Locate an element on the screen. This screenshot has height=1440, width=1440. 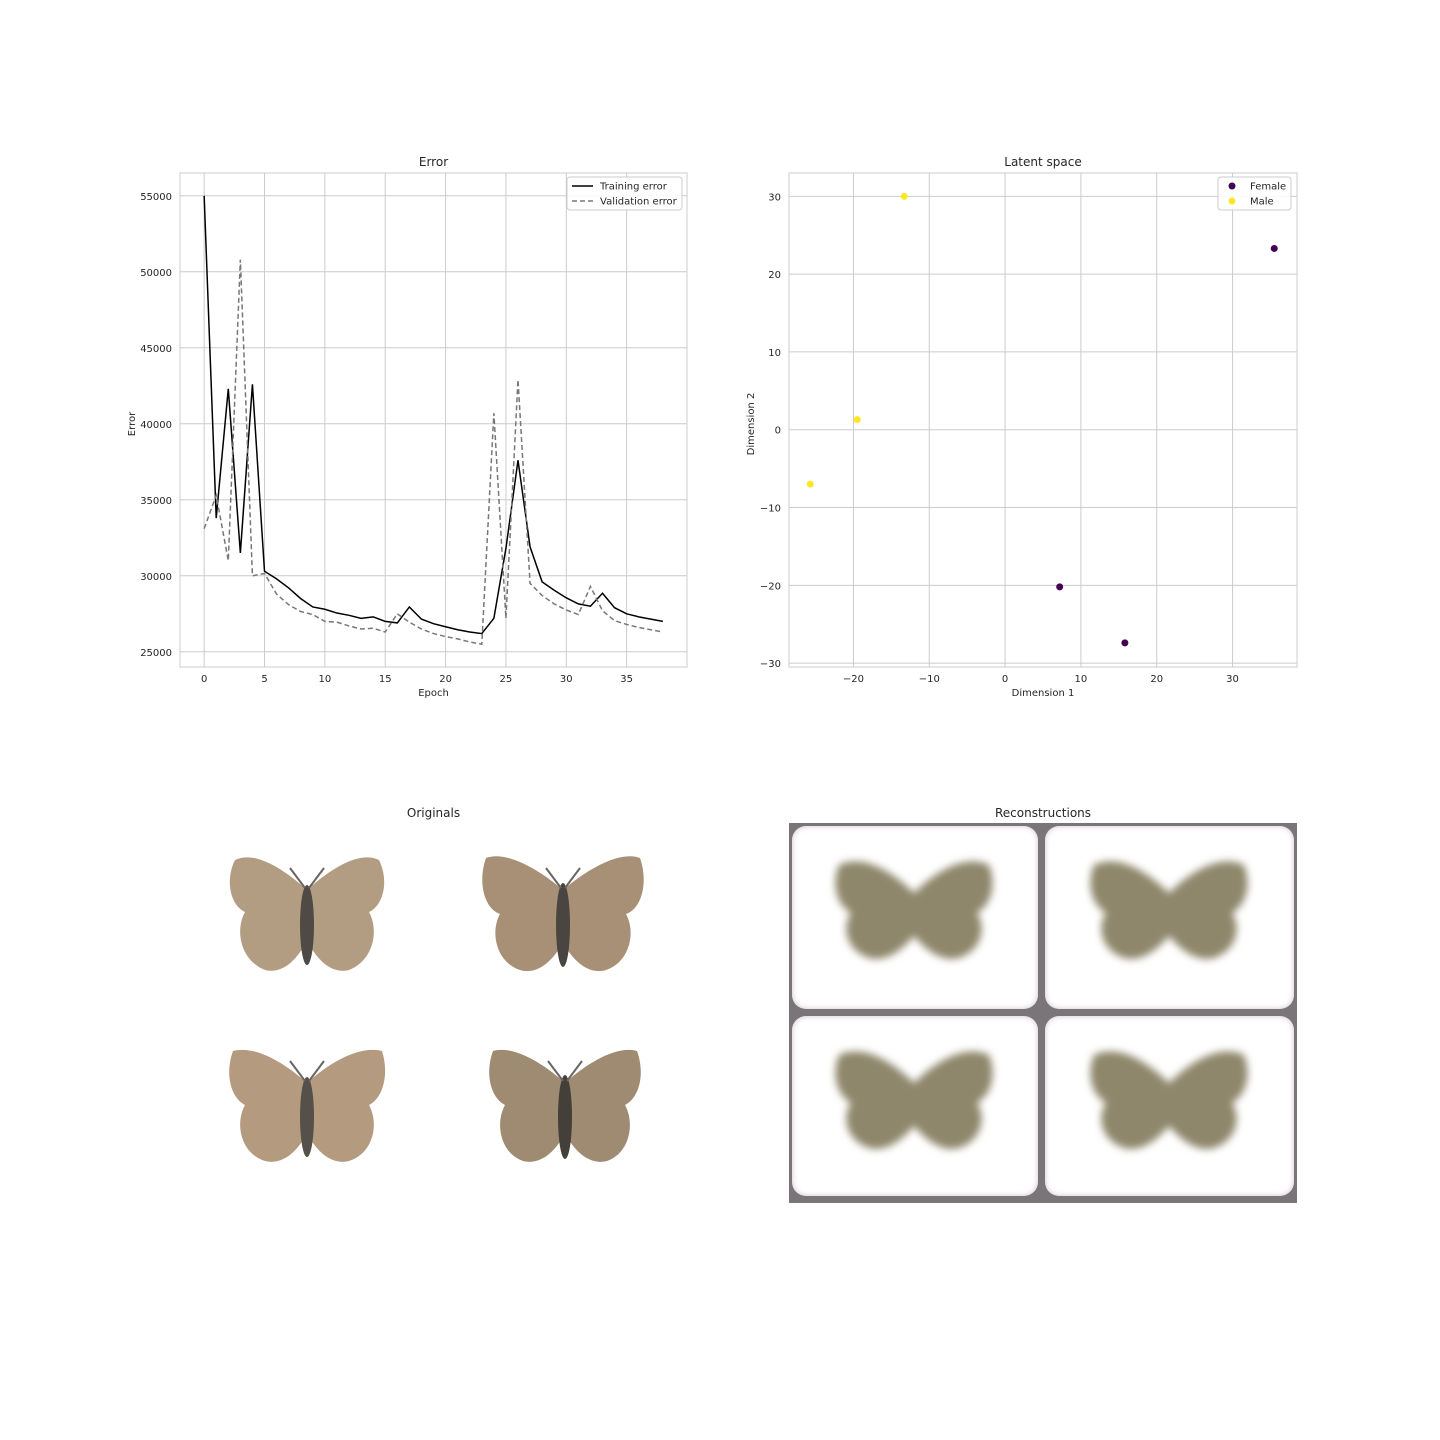
error-chart-title: Error is located at coordinates (433, 162).